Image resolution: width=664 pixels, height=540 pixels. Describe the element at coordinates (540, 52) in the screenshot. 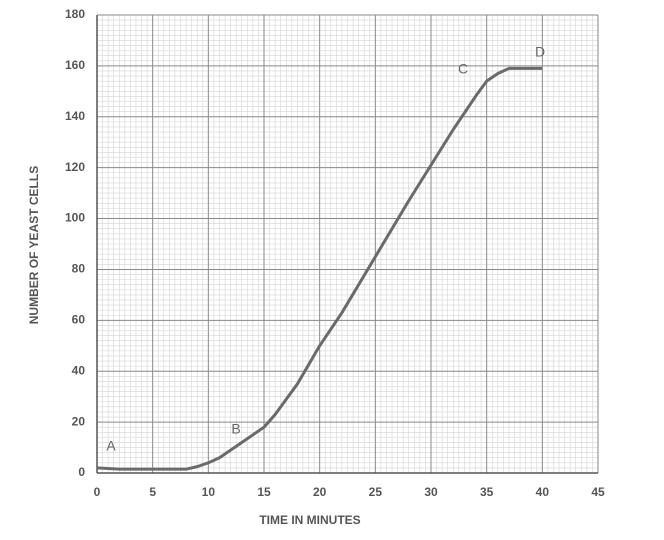

I see `annotation: D` at that location.